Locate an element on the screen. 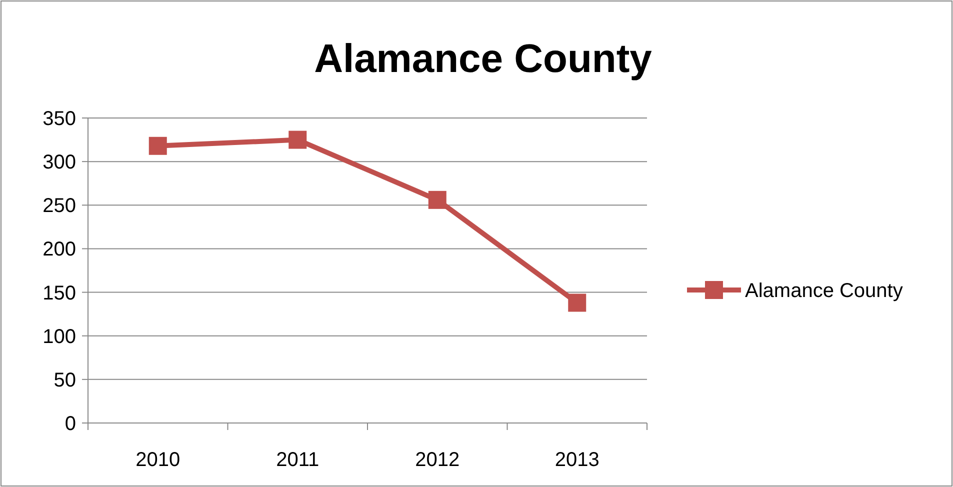  chart-title: Alamance County is located at coordinates (483, 59).